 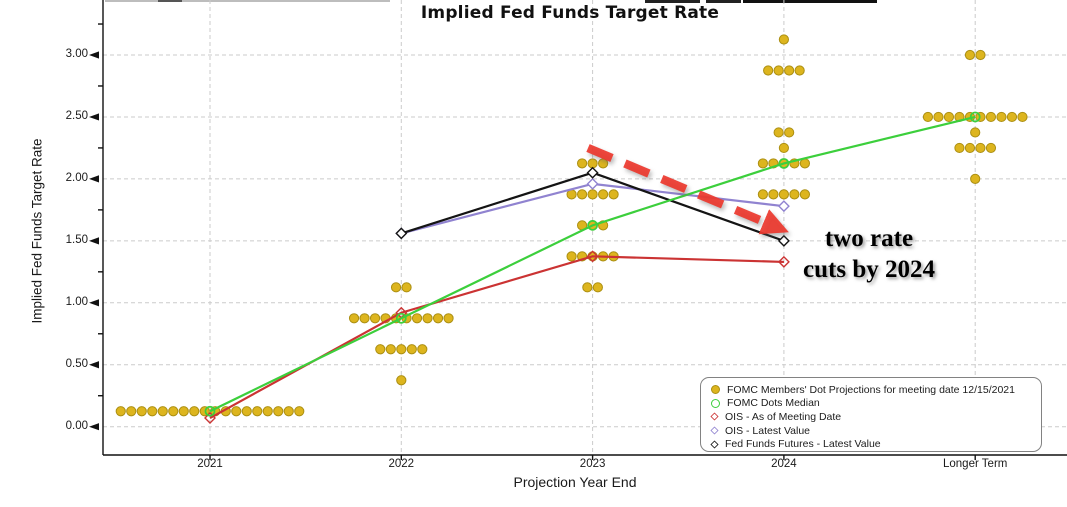 What do you see at coordinates (76, 239) in the screenshot?
I see `y-tick-label: 1.50` at bounding box center [76, 239].